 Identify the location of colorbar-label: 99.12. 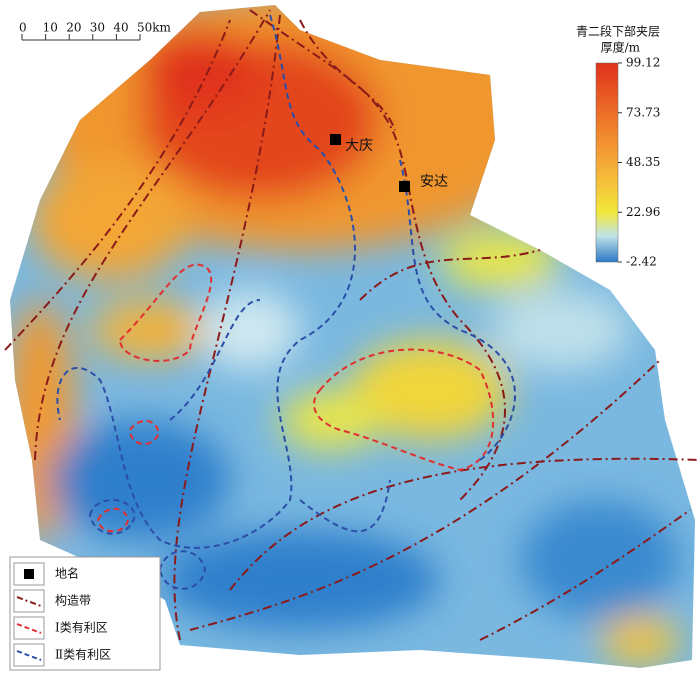
(643, 63).